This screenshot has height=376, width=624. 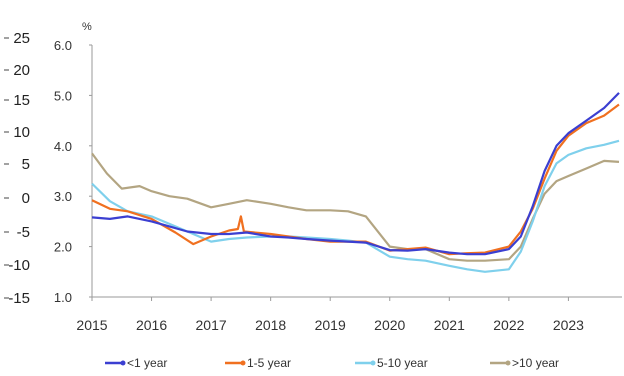 I want to click on legend-label: 5-10 year, so click(x=402, y=363).